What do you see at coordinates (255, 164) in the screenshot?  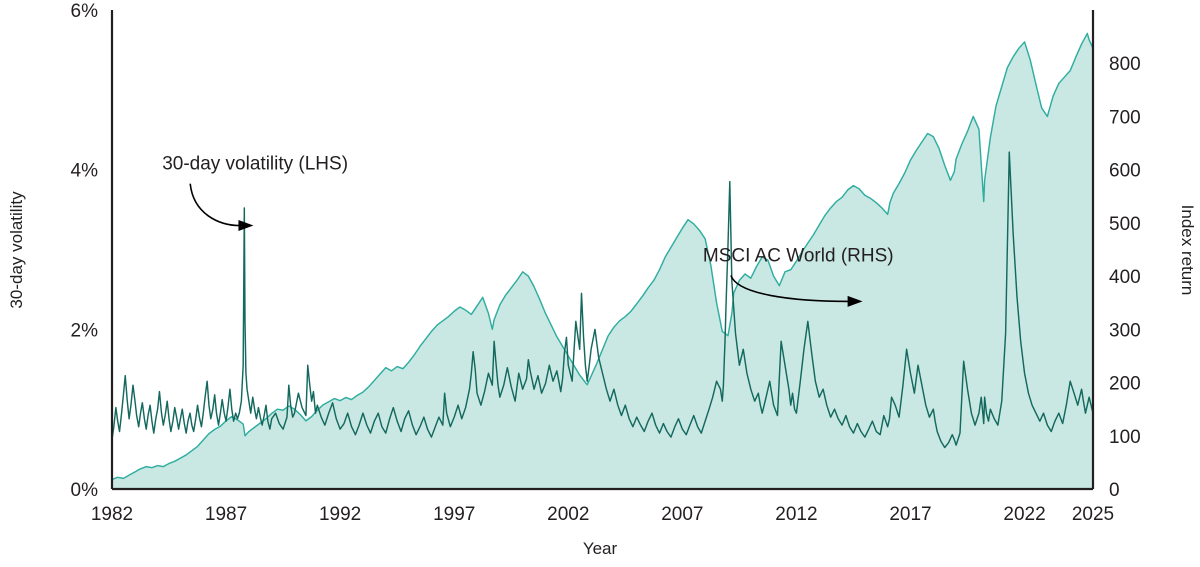 I see `volatility-annotation-label: 30-day volatility (LHS)` at bounding box center [255, 164].